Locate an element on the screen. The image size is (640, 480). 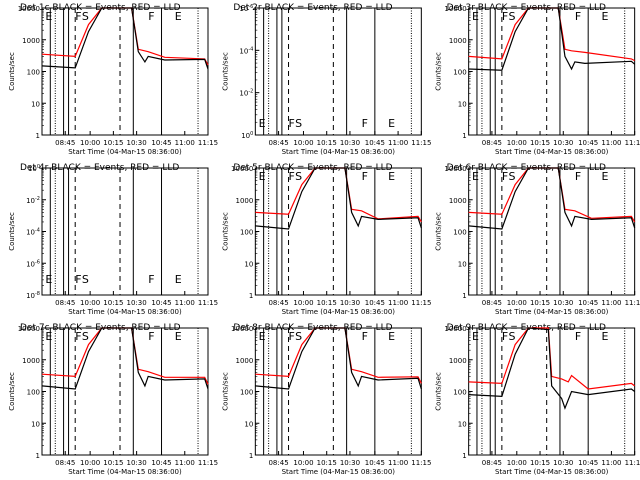
y-tick-label: 10⁻² is located at coordinates (246, 93).